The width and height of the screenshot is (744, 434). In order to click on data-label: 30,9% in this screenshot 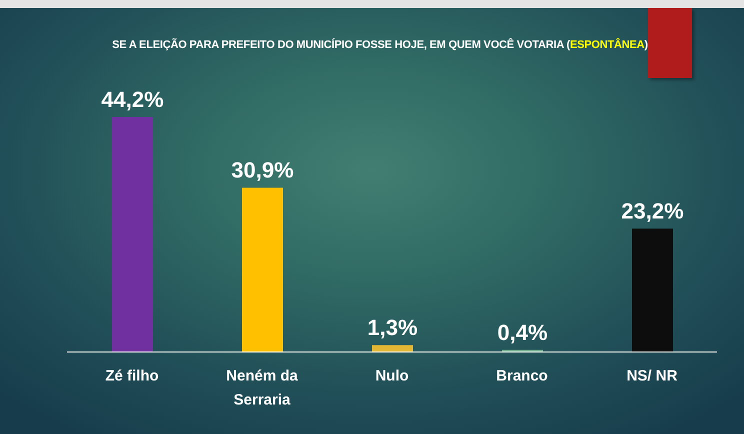, I will do `click(262, 170)`.